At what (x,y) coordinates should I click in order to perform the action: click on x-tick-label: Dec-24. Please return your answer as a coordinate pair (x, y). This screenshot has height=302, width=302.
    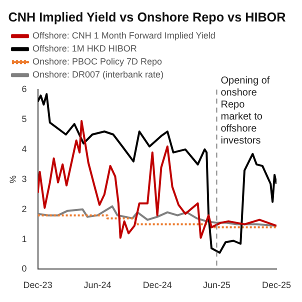
    Looking at the image, I should click on (157, 285).